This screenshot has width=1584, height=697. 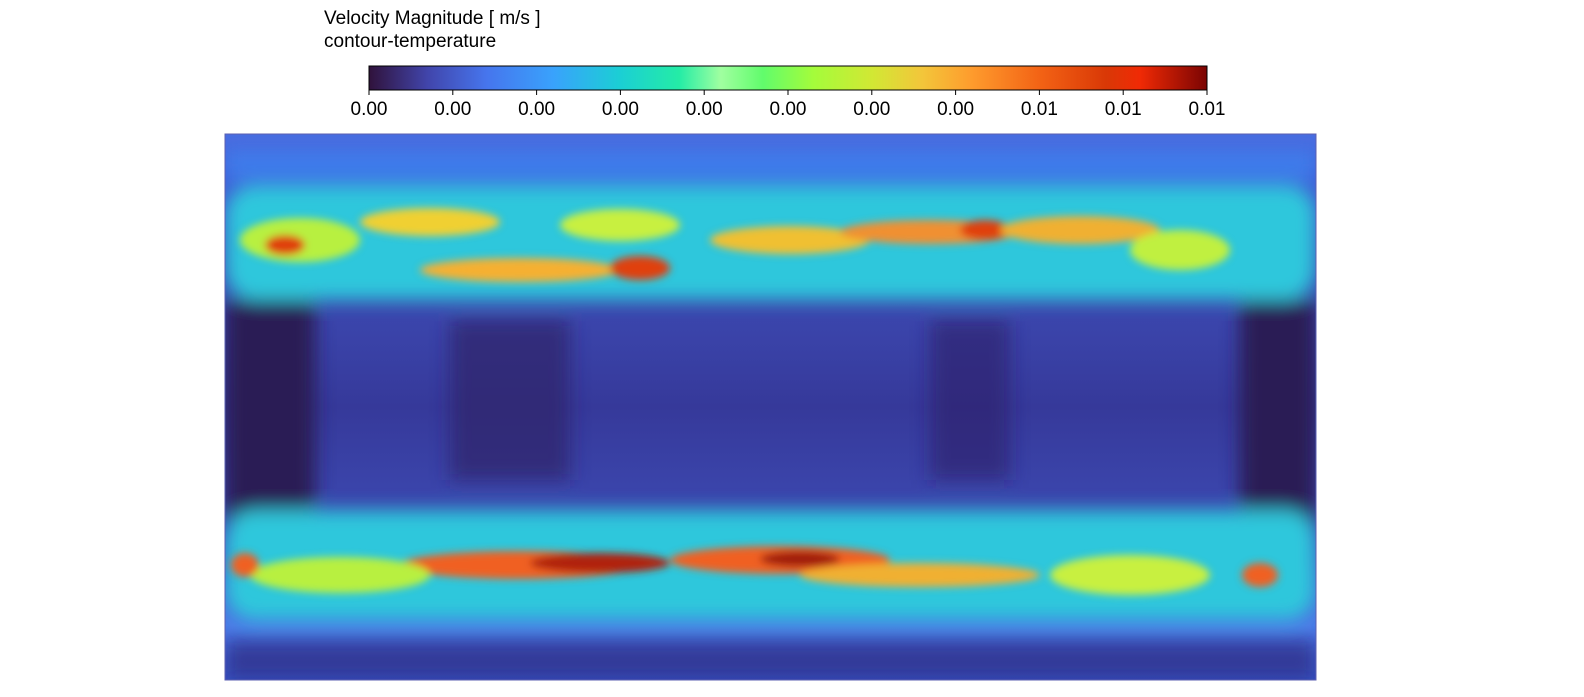 I want to click on colorbar, so click(x=788, y=78).